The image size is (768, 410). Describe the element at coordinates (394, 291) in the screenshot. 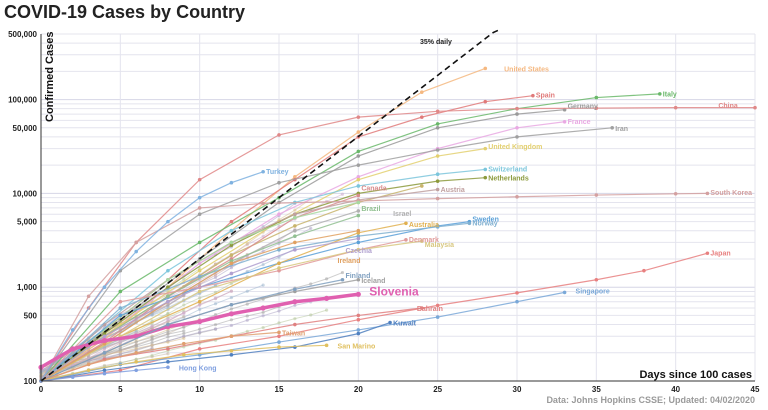

I see `series-label-slovenia: Slovenia` at that location.